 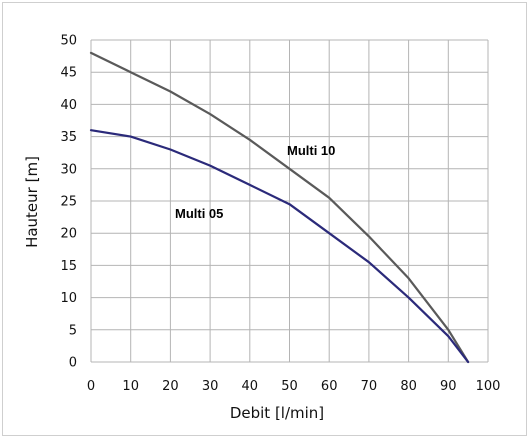 What do you see at coordinates (68, 137) in the screenshot?
I see `y-tick-label: 35` at bounding box center [68, 137].